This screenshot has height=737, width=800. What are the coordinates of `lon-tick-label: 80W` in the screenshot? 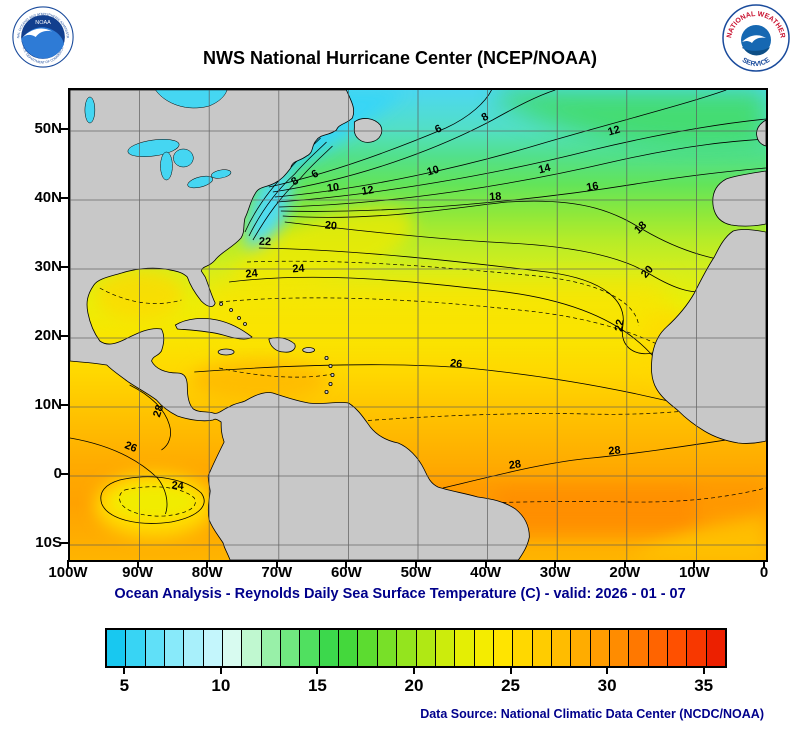 It's located at (207, 572).